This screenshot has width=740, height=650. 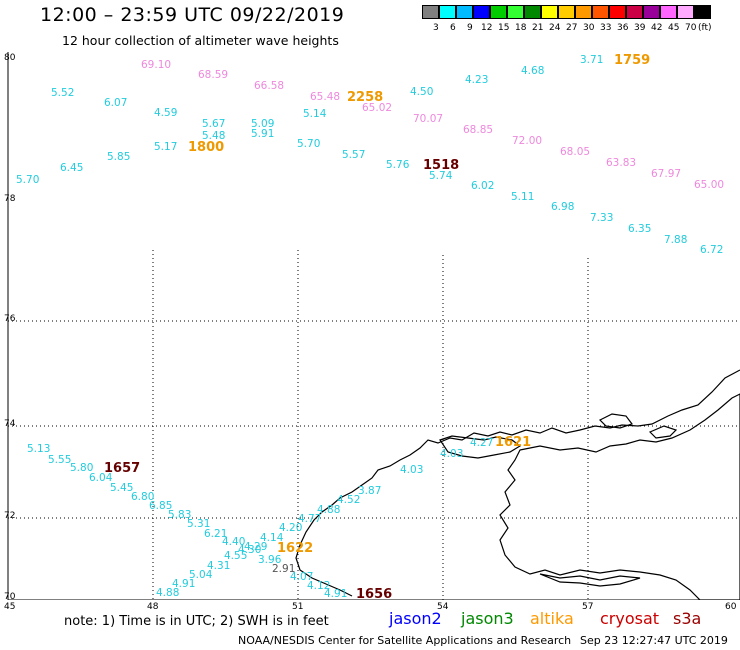 What do you see at coordinates (589, 28) in the screenshot?
I see `color-scale-label: 30` at bounding box center [589, 28].